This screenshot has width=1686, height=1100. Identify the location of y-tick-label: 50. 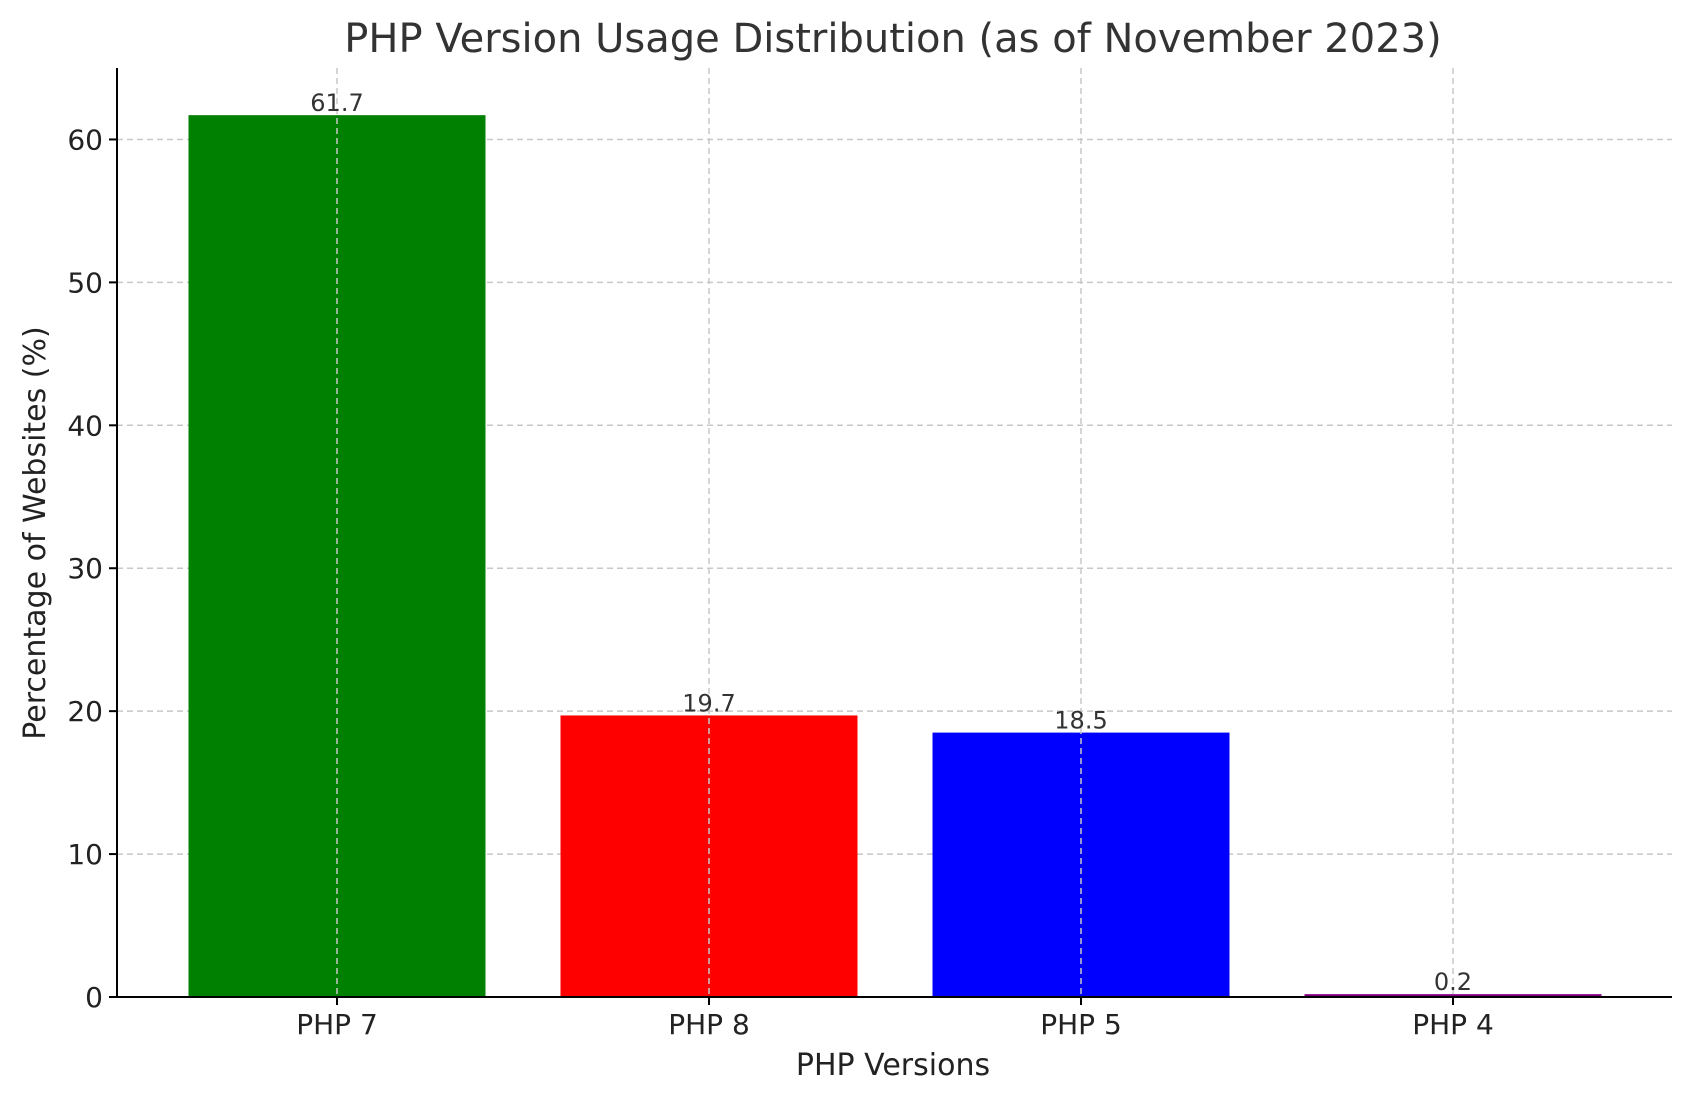
(85, 282).